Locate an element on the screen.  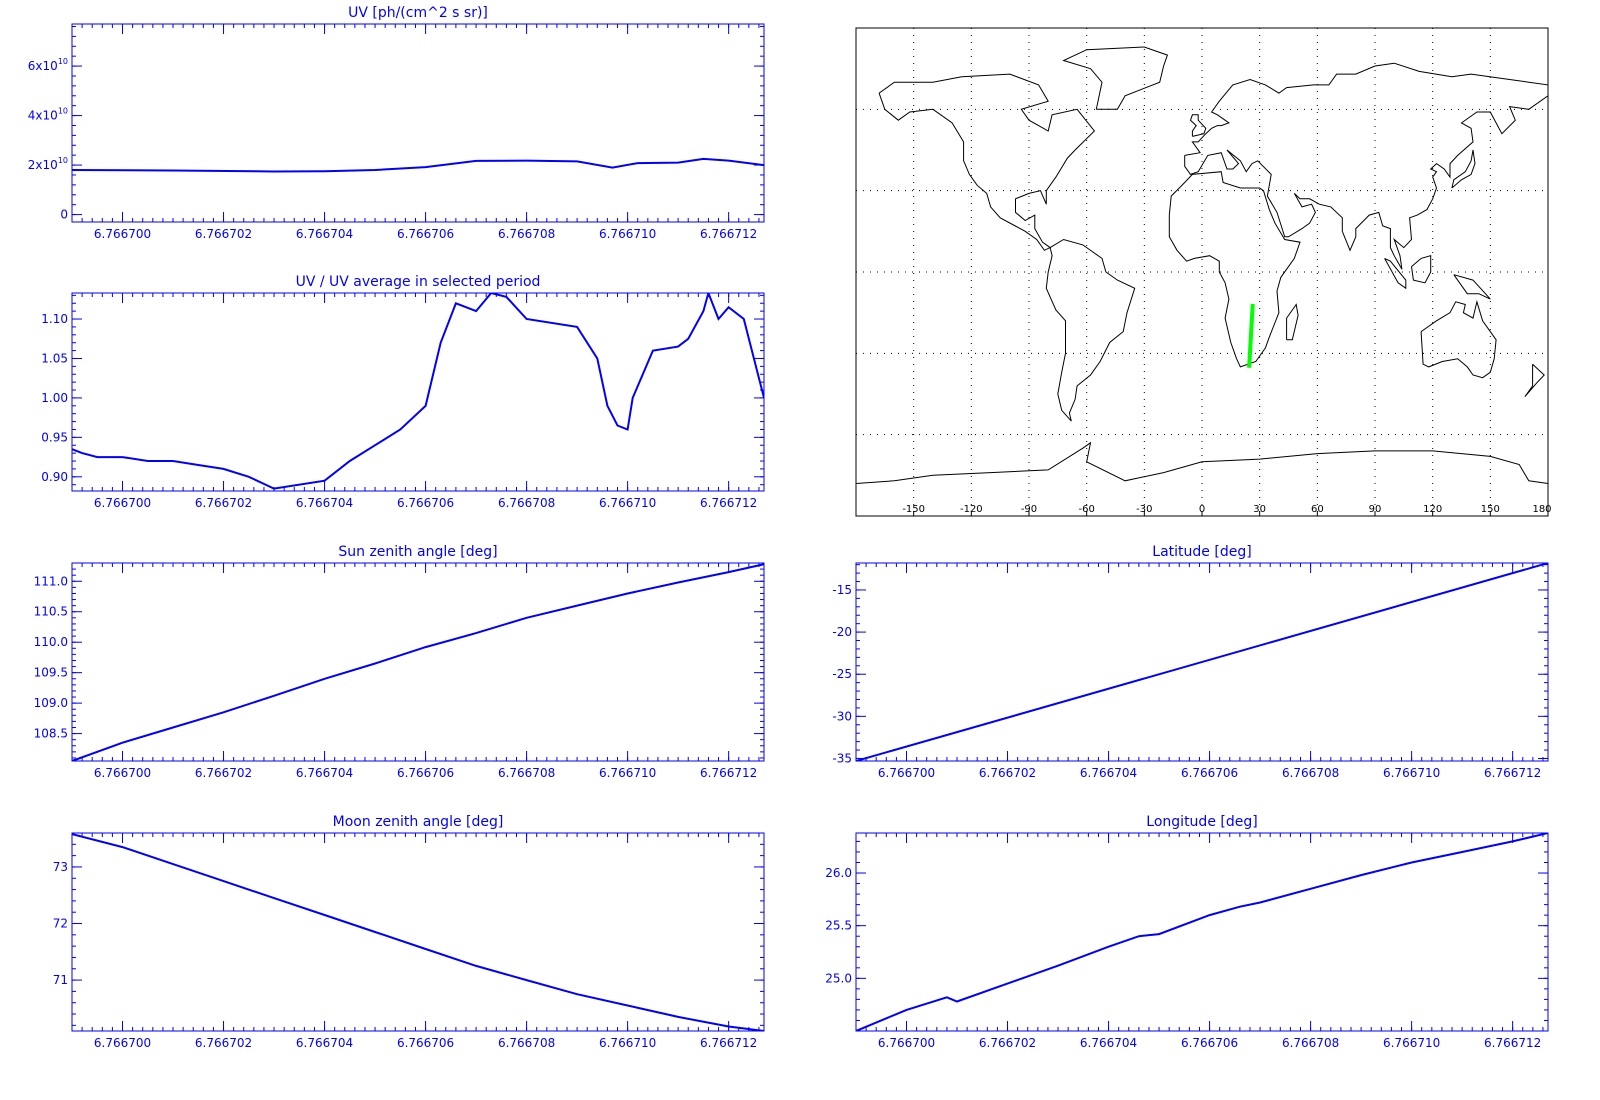
y-tick-label: 25.5 is located at coordinates (838, 926).